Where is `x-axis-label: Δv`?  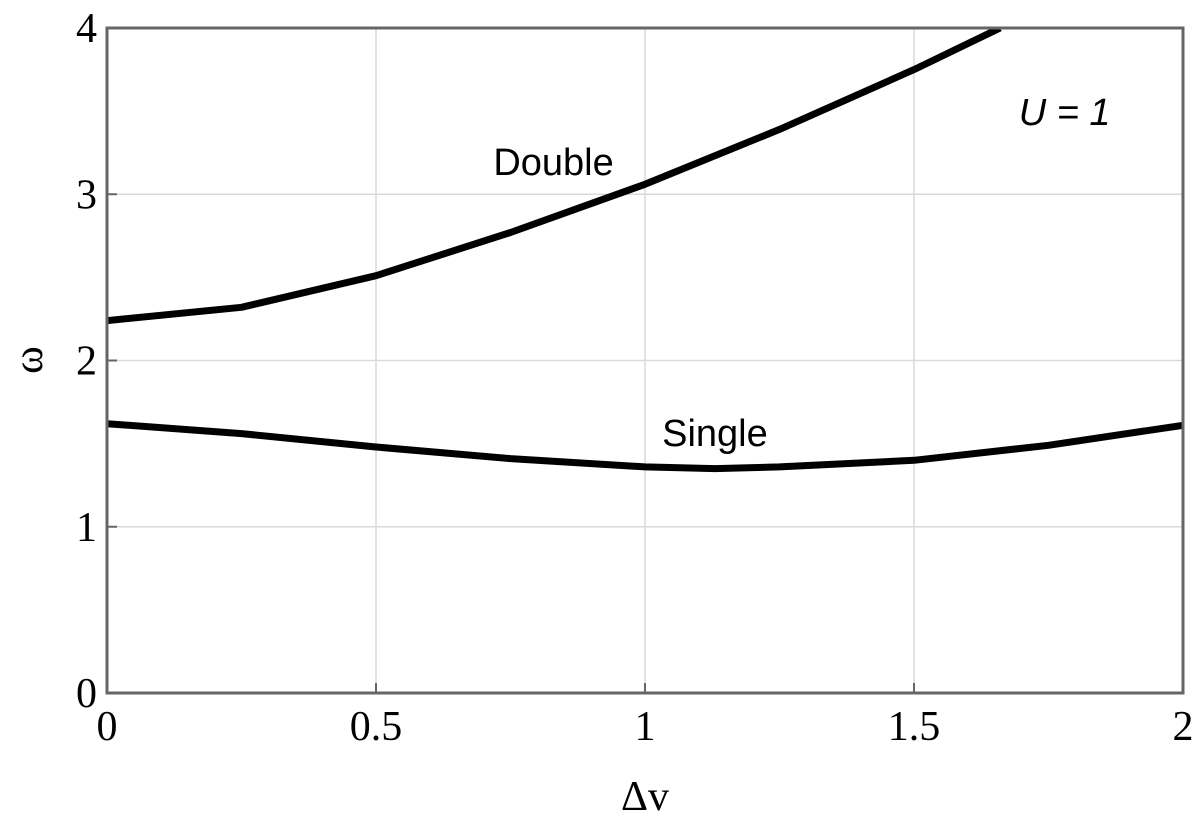
x-axis-label: Δv is located at coordinates (645, 797).